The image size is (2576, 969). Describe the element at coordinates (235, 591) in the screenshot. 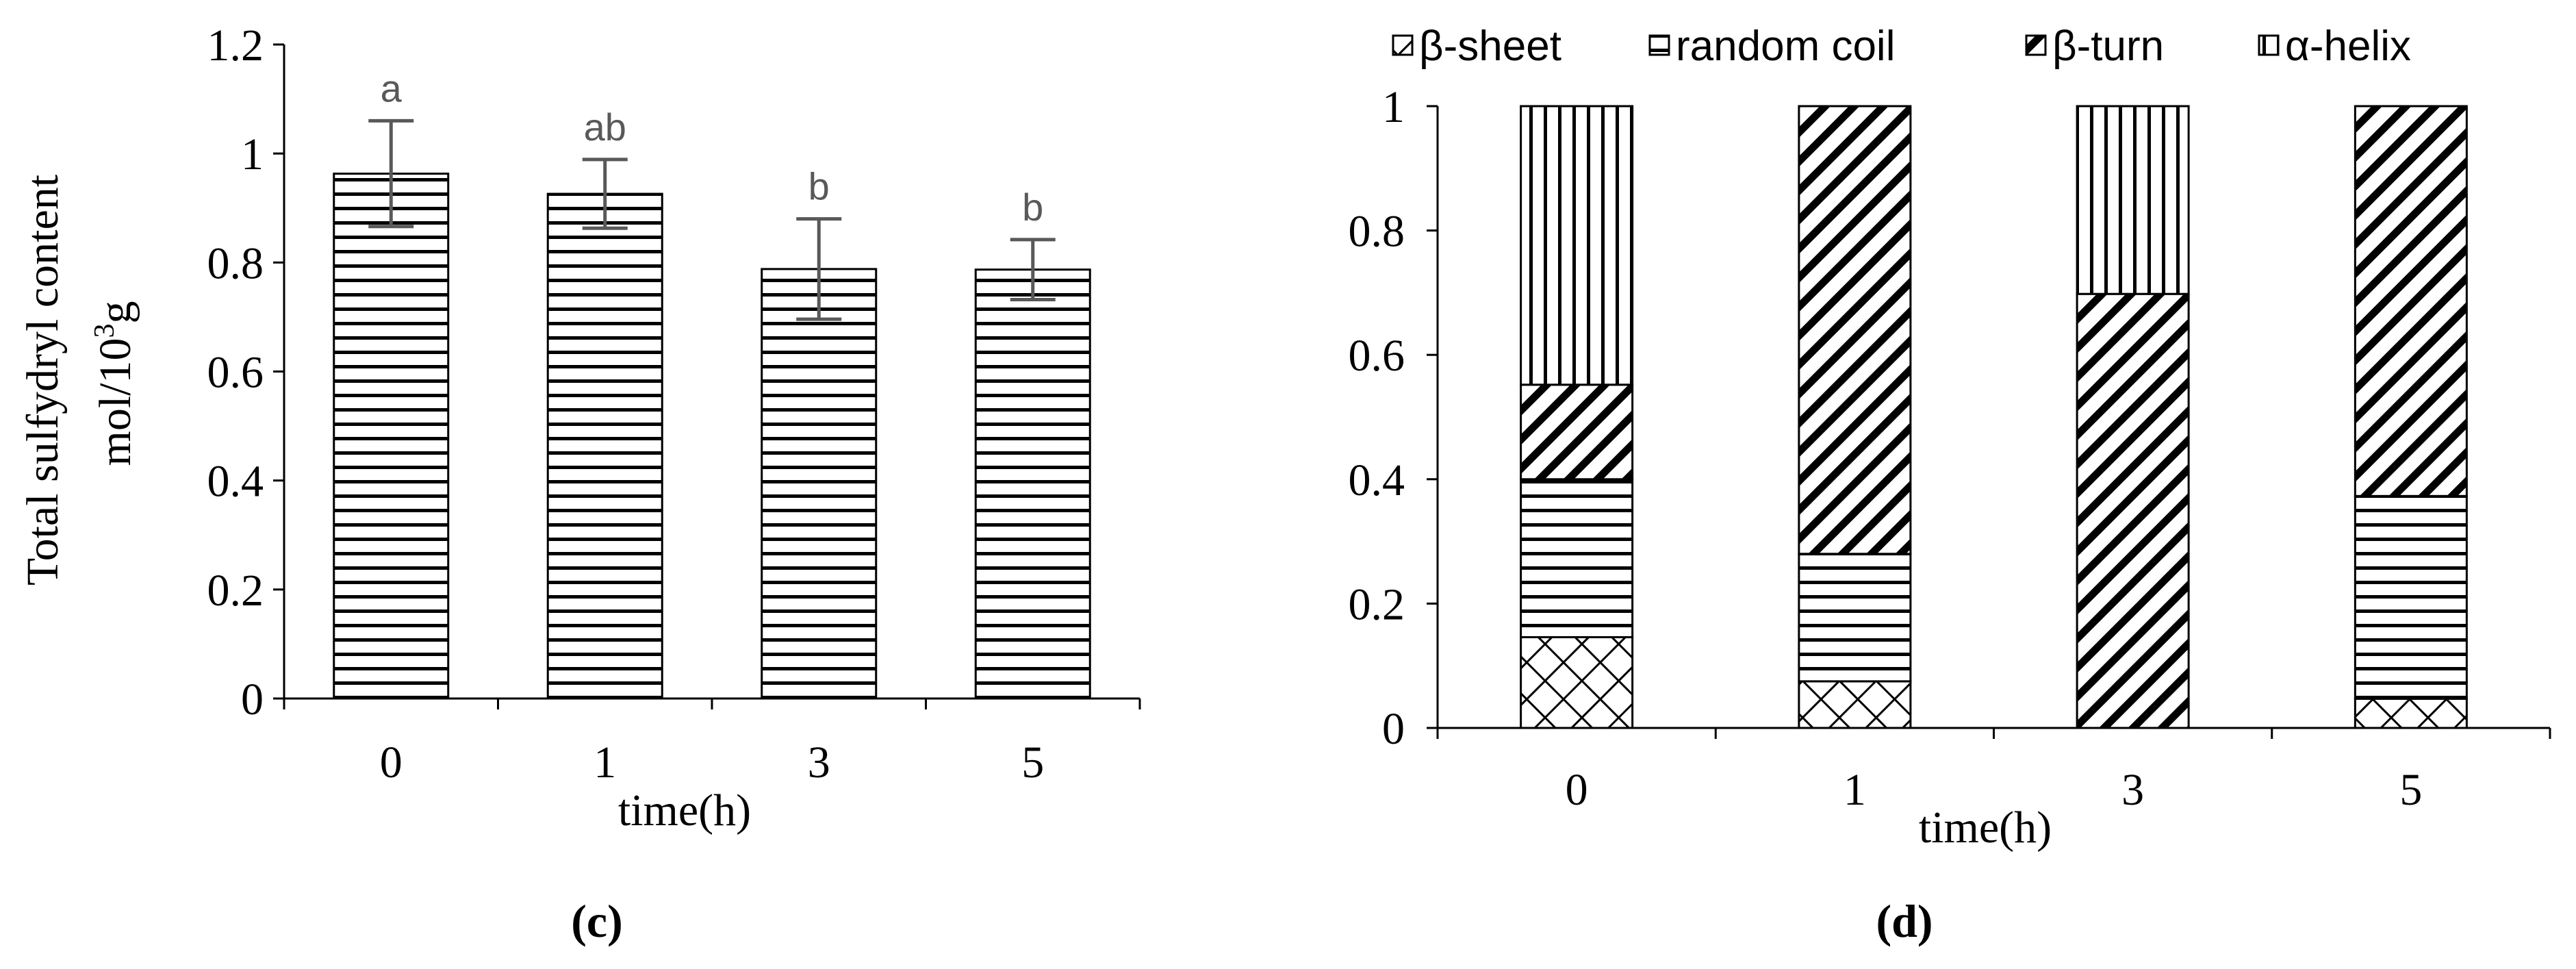

I see `chart-c-y-tick-label: 0.2` at that location.